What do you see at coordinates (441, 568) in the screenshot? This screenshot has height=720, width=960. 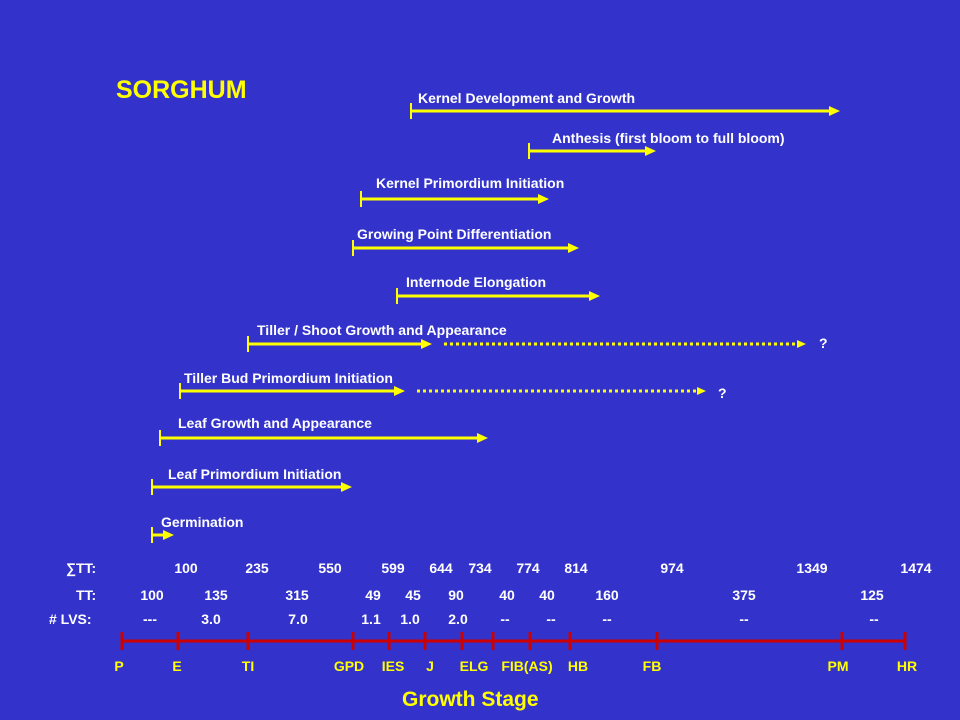 I see `sum-tt-value: 644` at bounding box center [441, 568].